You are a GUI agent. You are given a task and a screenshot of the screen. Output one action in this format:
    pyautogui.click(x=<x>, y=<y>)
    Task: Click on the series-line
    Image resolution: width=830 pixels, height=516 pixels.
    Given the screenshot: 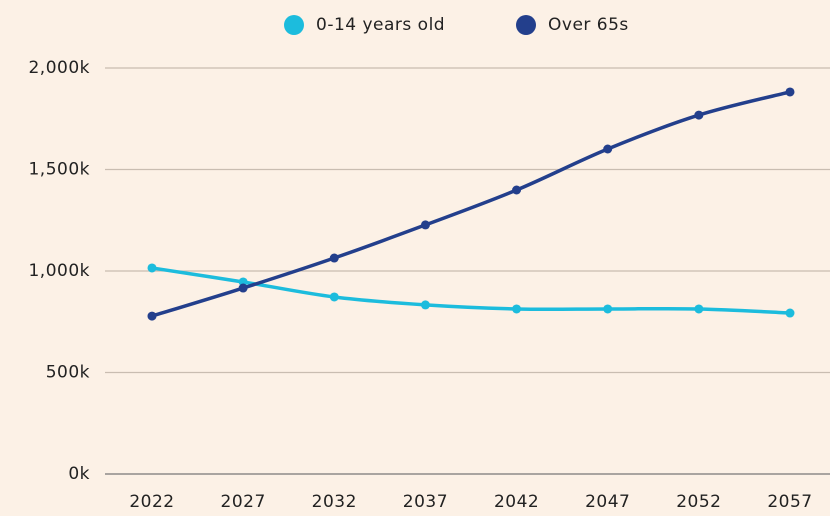 What is the action you would take?
    pyautogui.click(x=471, y=290)
    